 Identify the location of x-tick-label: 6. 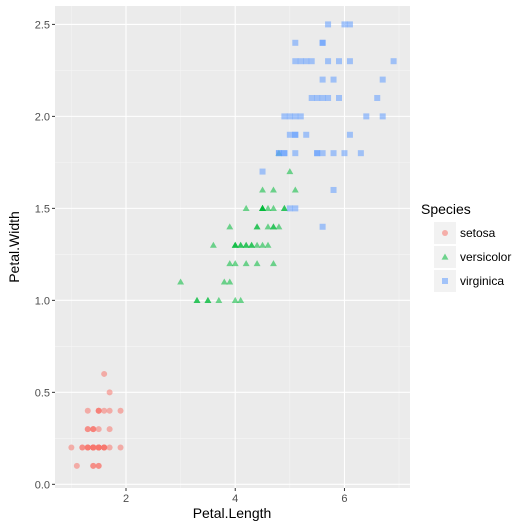
(344, 499).